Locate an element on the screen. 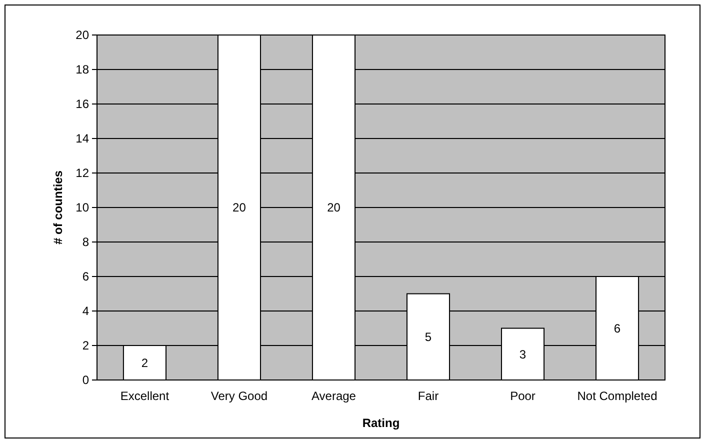  y-tick-label: 14 is located at coordinates (83, 139).